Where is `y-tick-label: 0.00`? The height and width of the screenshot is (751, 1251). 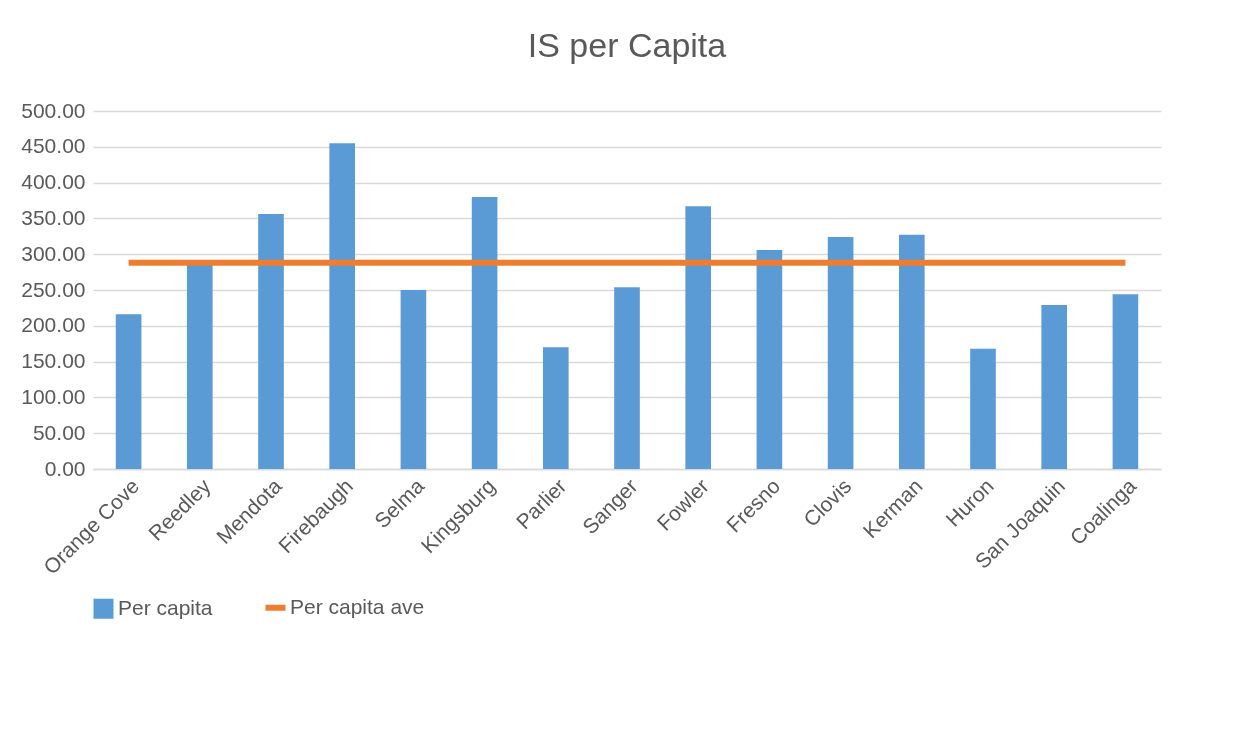 y-tick-label: 0.00 is located at coordinates (65, 468).